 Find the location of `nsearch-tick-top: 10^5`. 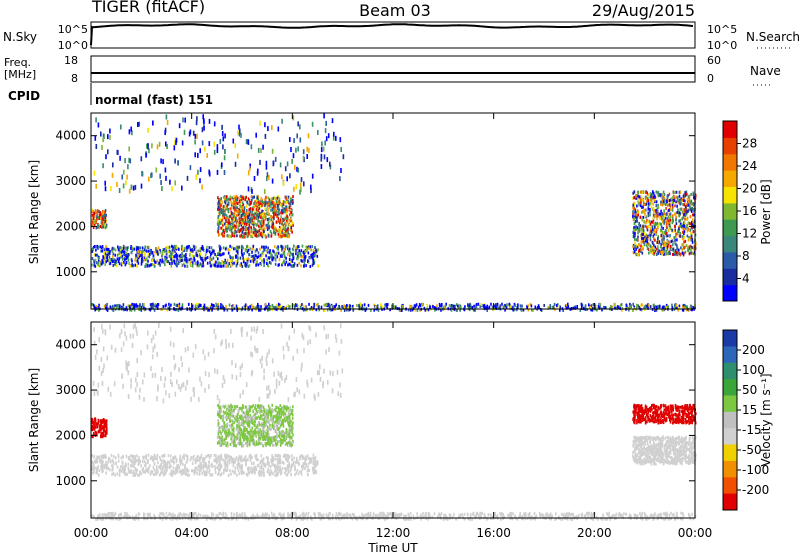

nsearch-tick-top: 10^5 is located at coordinates (722, 29).